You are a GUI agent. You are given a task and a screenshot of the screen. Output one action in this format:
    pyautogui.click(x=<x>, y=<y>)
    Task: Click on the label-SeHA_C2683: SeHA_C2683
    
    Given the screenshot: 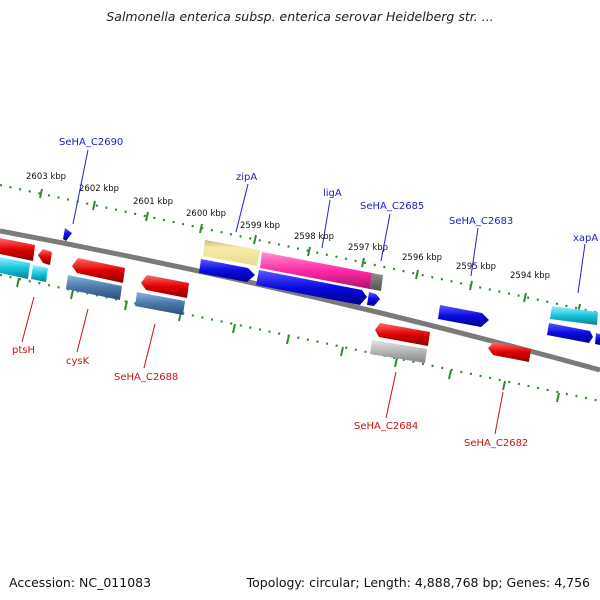 What is the action you would take?
    pyautogui.click(x=481, y=221)
    